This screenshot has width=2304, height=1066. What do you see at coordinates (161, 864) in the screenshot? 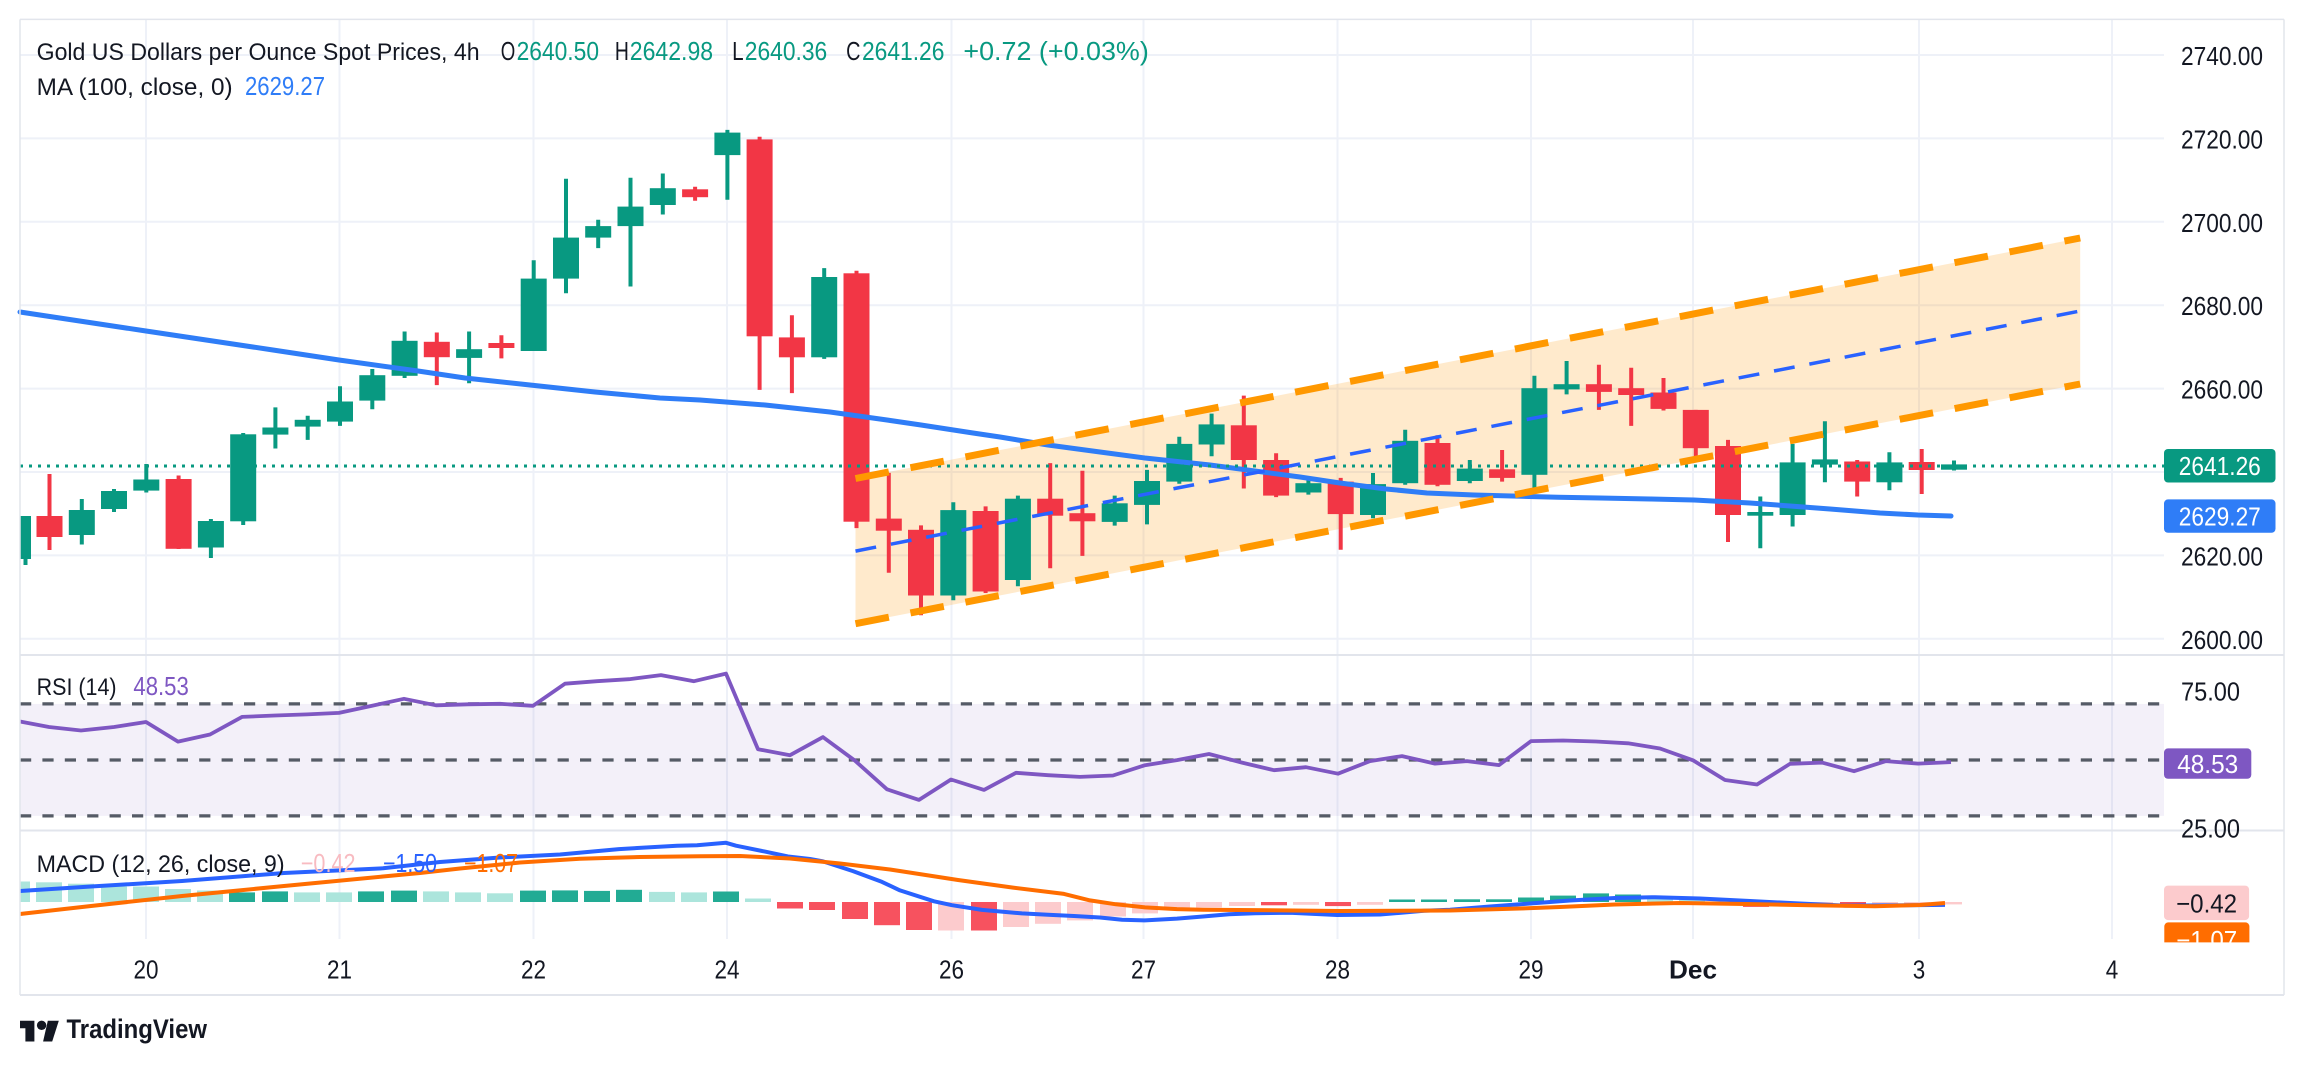
I see `svg-text: MACD (12, 26, close, 9)` at bounding box center [161, 864].